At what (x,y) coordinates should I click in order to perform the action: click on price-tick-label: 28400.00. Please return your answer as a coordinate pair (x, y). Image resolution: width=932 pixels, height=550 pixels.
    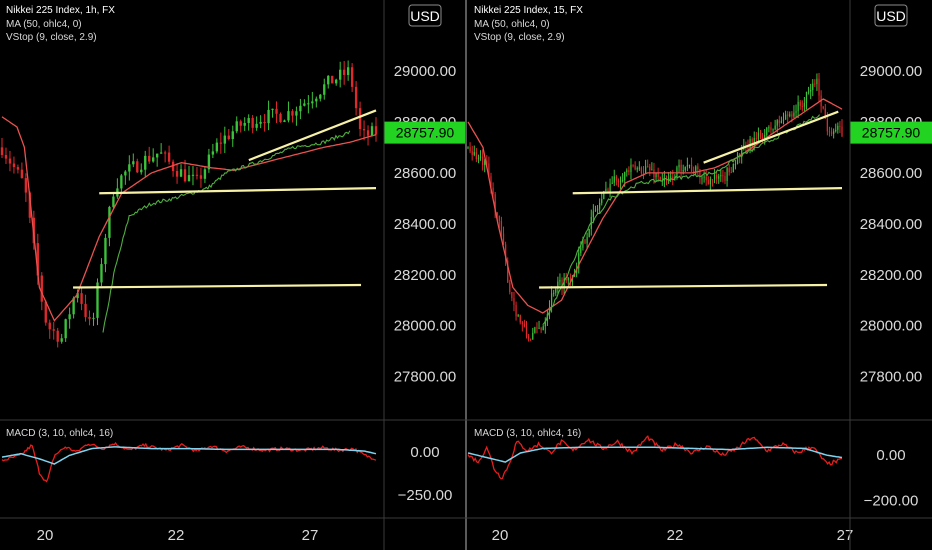
    Looking at the image, I should click on (891, 224).